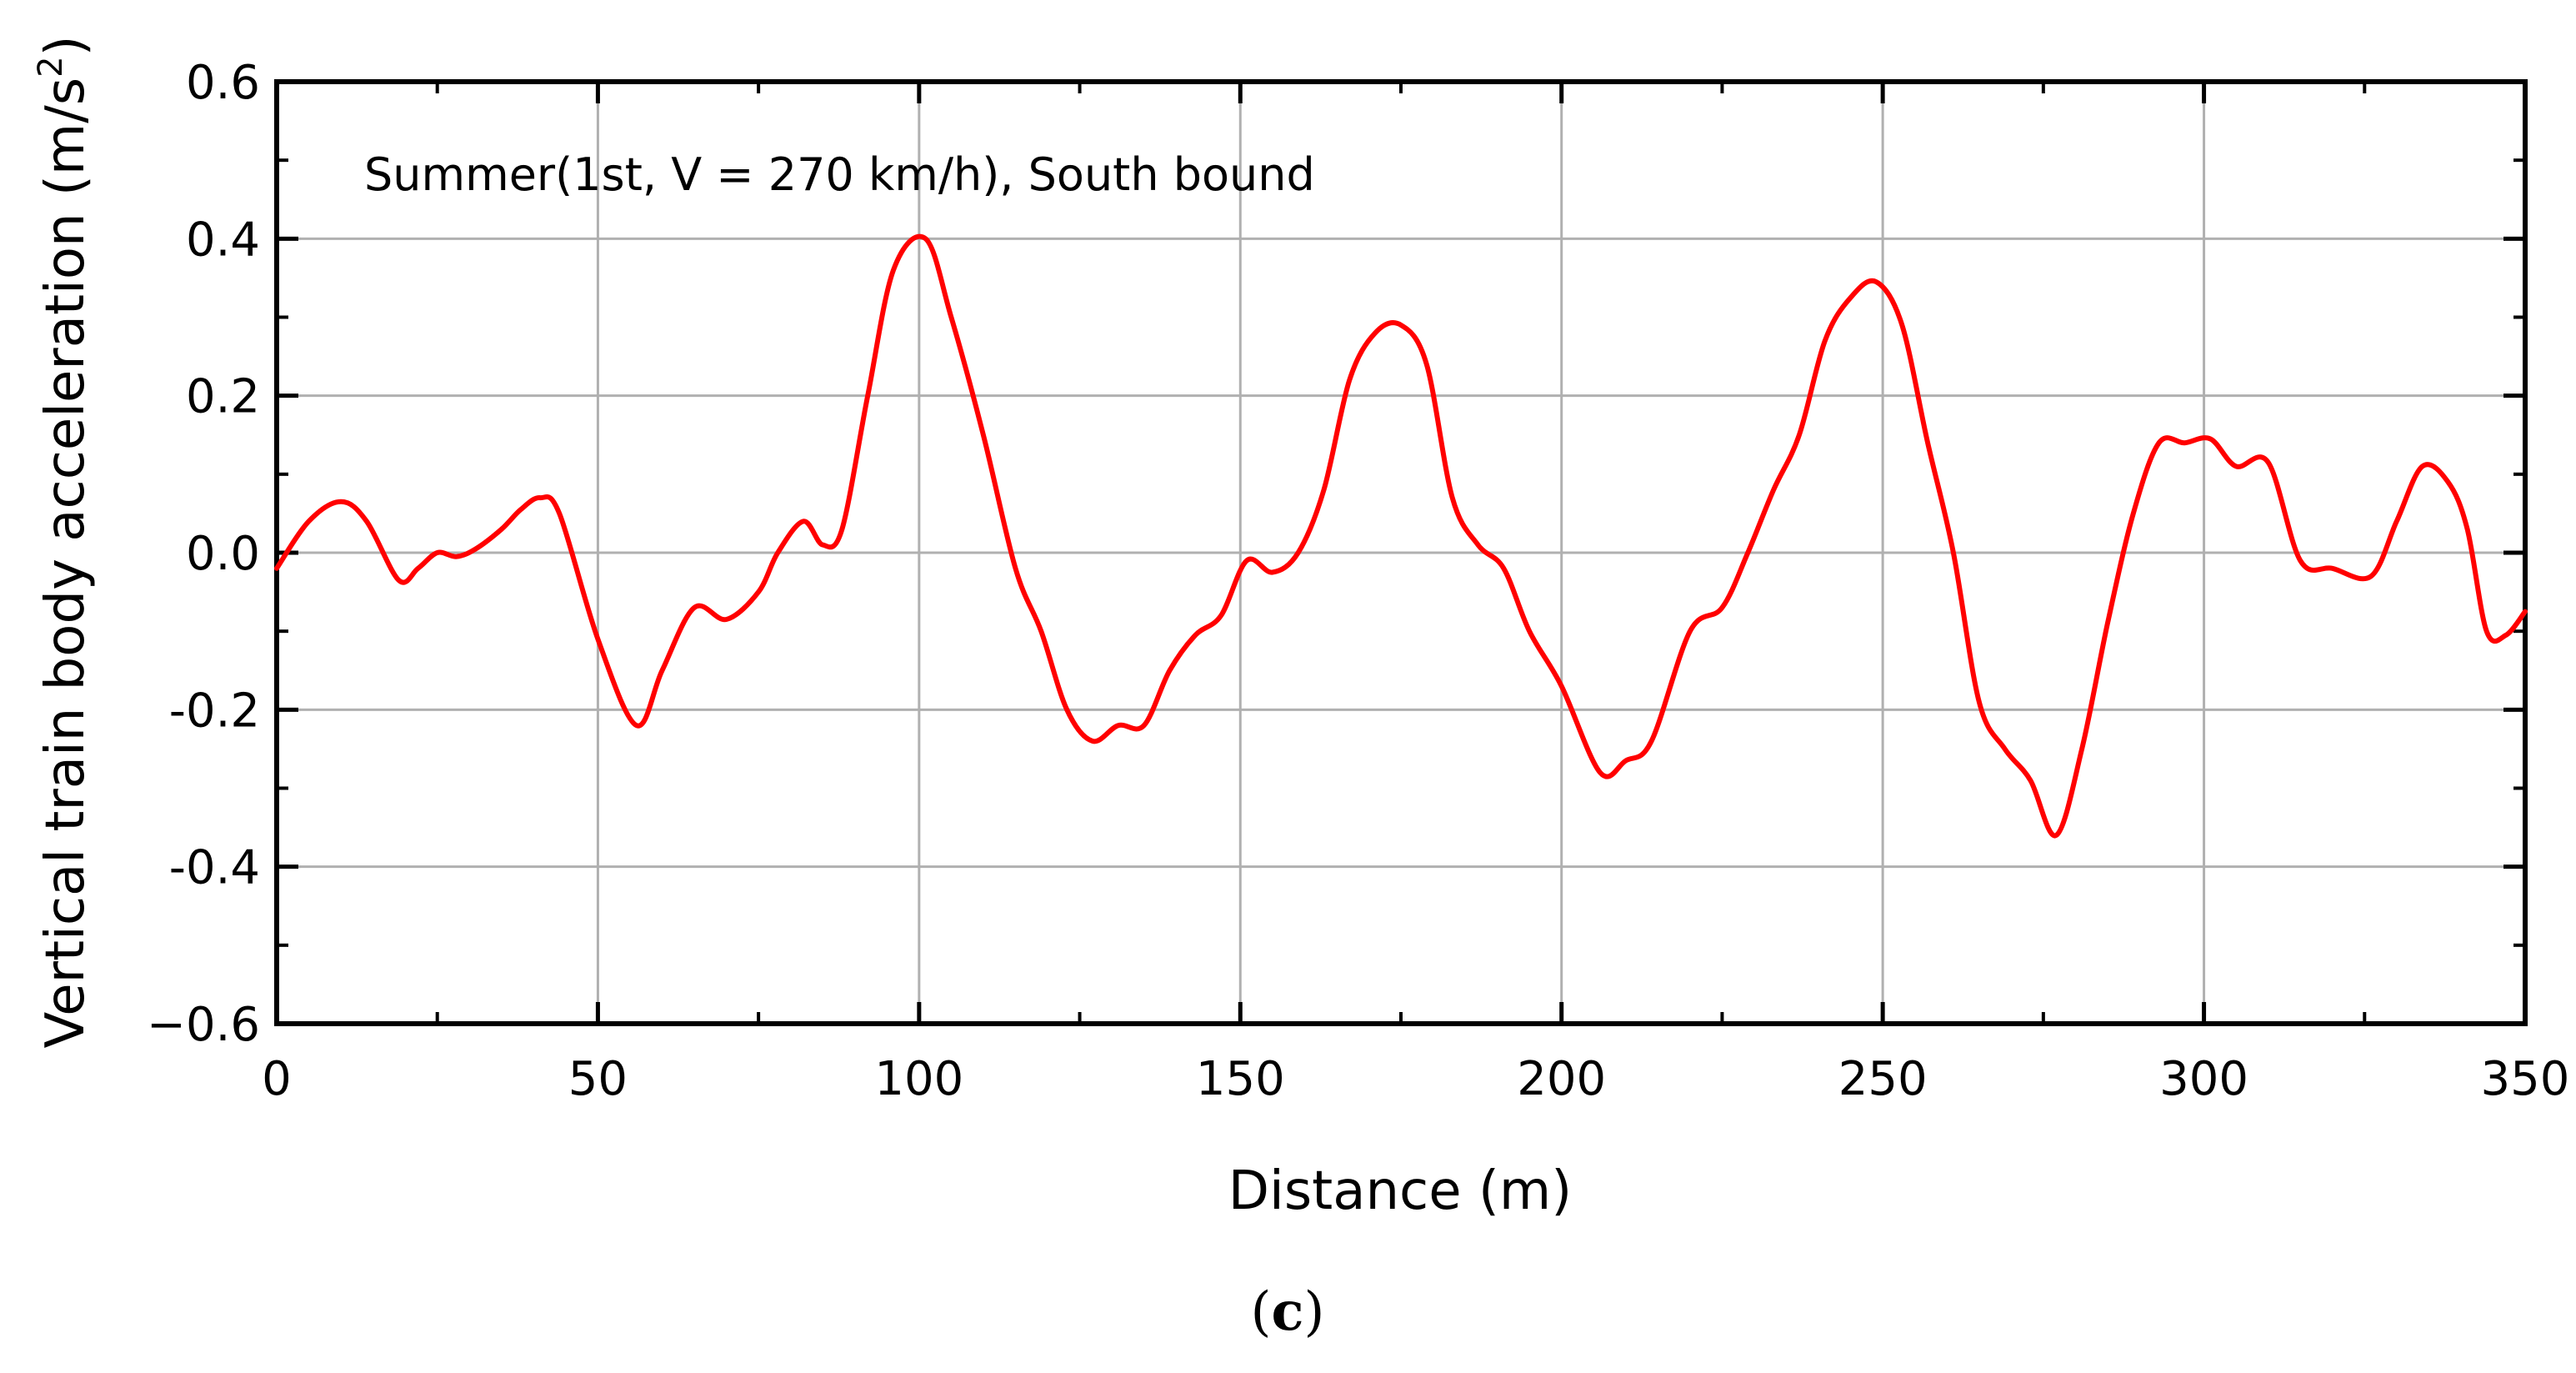 This screenshot has height=1373, width=2576. What do you see at coordinates (214, 711) in the screenshot?
I see `y-tick-label: -0.2` at bounding box center [214, 711].